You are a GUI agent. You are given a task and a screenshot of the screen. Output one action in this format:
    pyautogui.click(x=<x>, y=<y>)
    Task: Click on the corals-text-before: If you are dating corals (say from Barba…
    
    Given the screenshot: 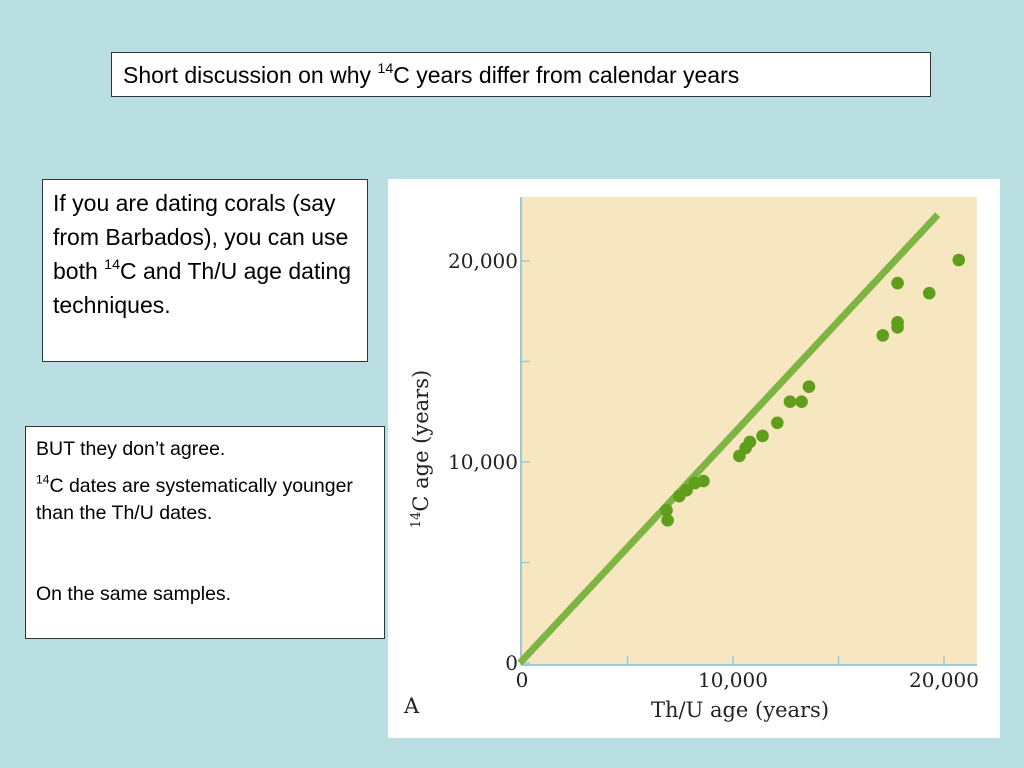 What is the action you would take?
    pyautogui.click(x=201, y=237)
    